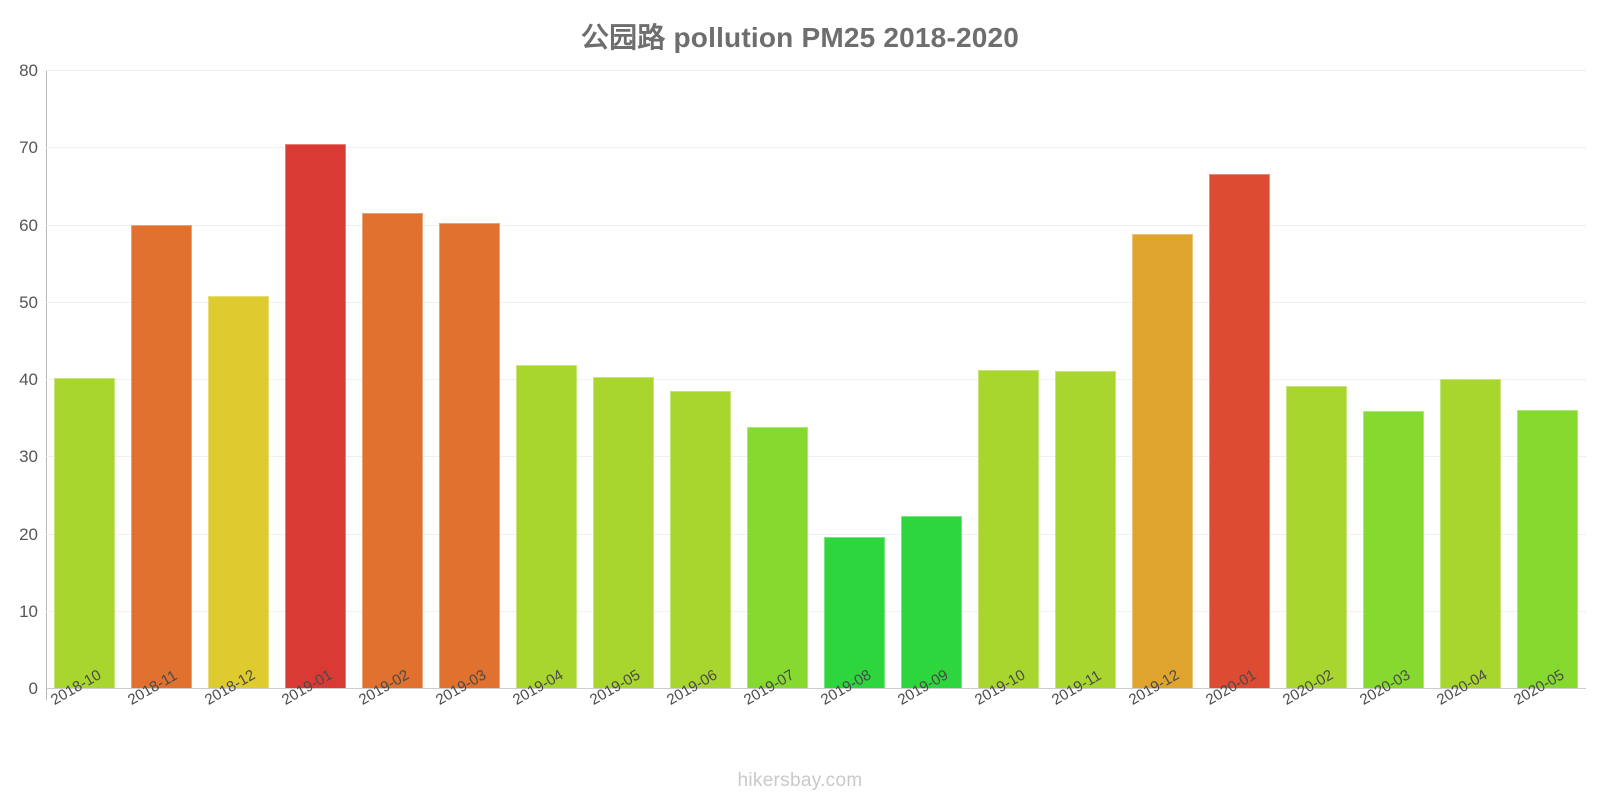 This screenshot has width=1600, height=800. What do you see at coordinates (800, 780) in the screenshot?
I see `watermark: hikersbay.com` at bounding box center [800, 780].